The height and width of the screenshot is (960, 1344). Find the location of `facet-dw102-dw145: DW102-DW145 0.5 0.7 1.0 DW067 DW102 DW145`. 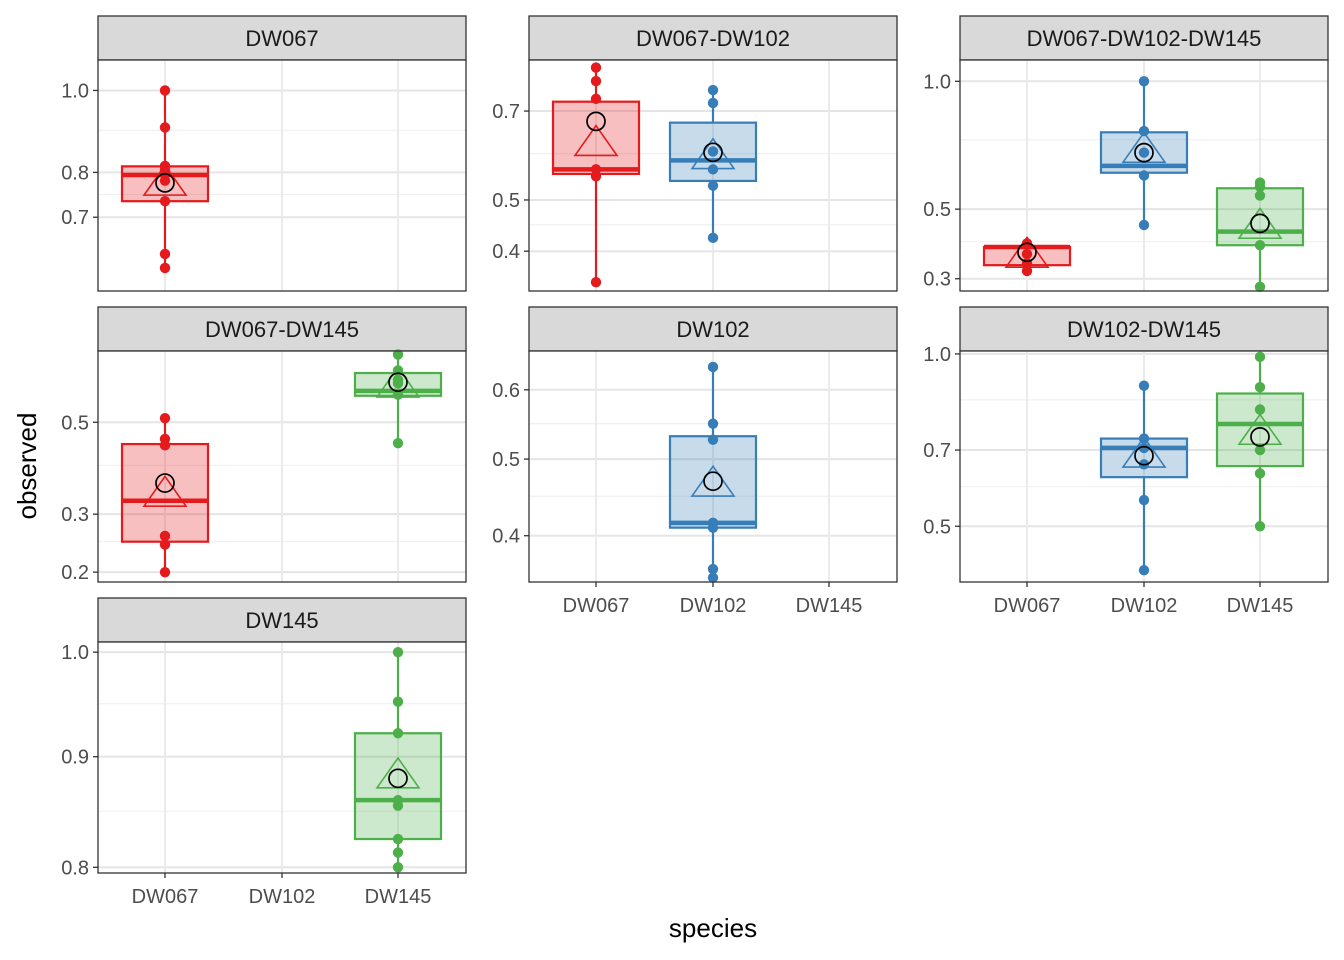

facet-dw102-dw145: DW102-DW145 0.5 0.7 1.0 DW067 DW102 DW145 is located at coordinates (1126, 461).